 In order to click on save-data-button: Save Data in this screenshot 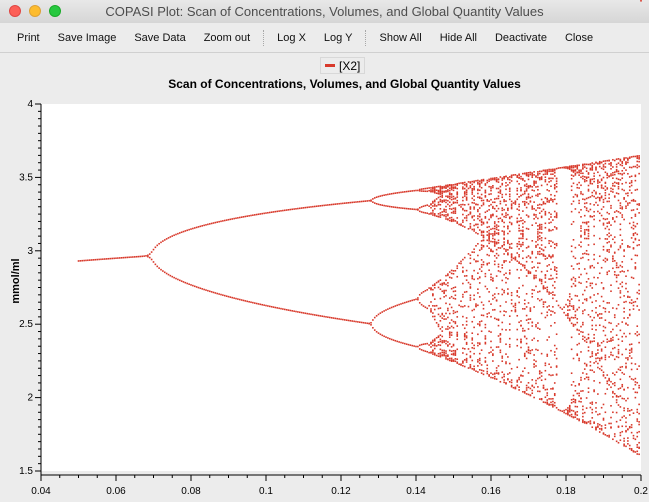, I will do `click(160, 37)`.